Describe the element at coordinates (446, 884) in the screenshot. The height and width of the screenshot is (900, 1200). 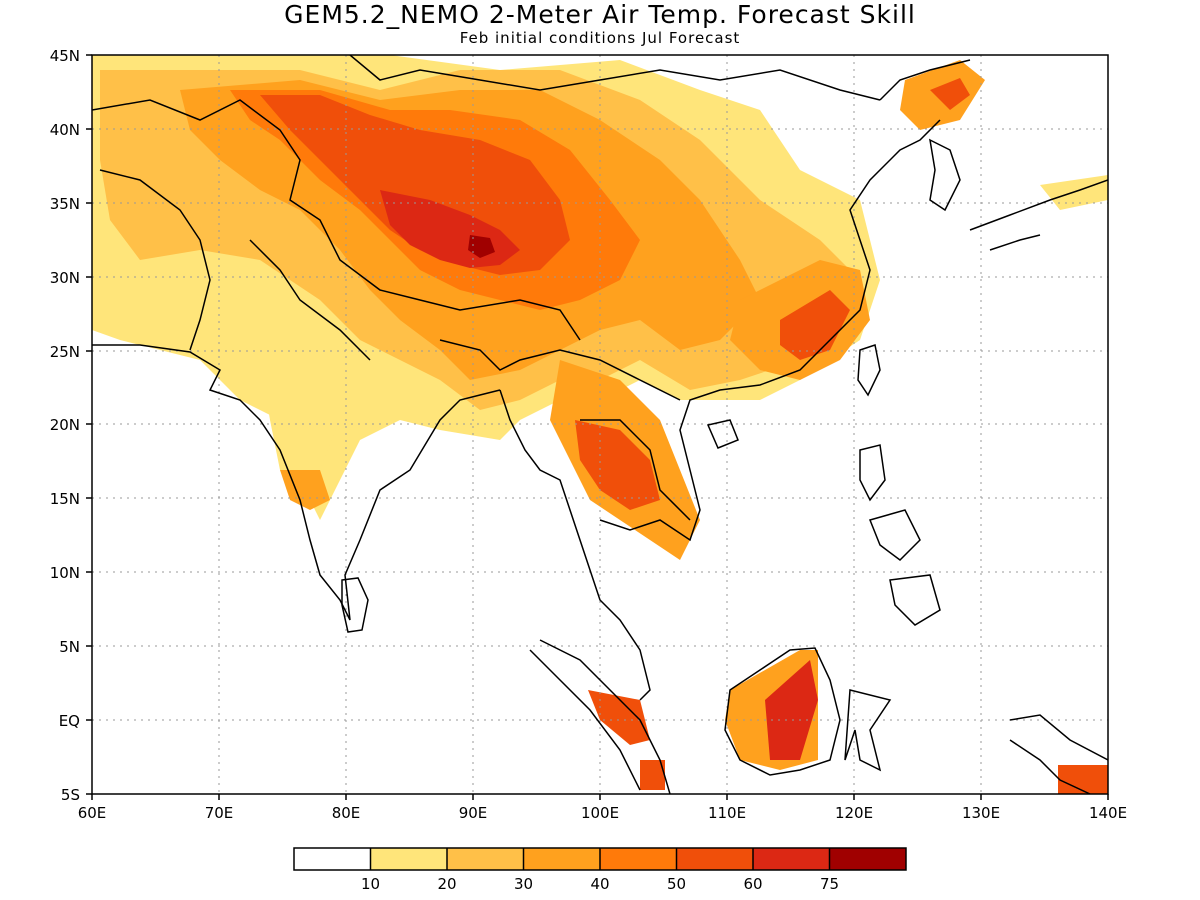
I see `colorbar-label: 20` at that location.